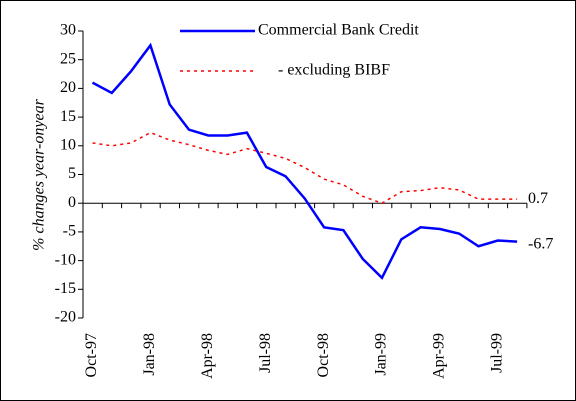 This screenshot has height=401, width=576. Describe the element at coordinates (149, 354) in the screenshot. I see `x-tick-label: Jan-98` at that location.